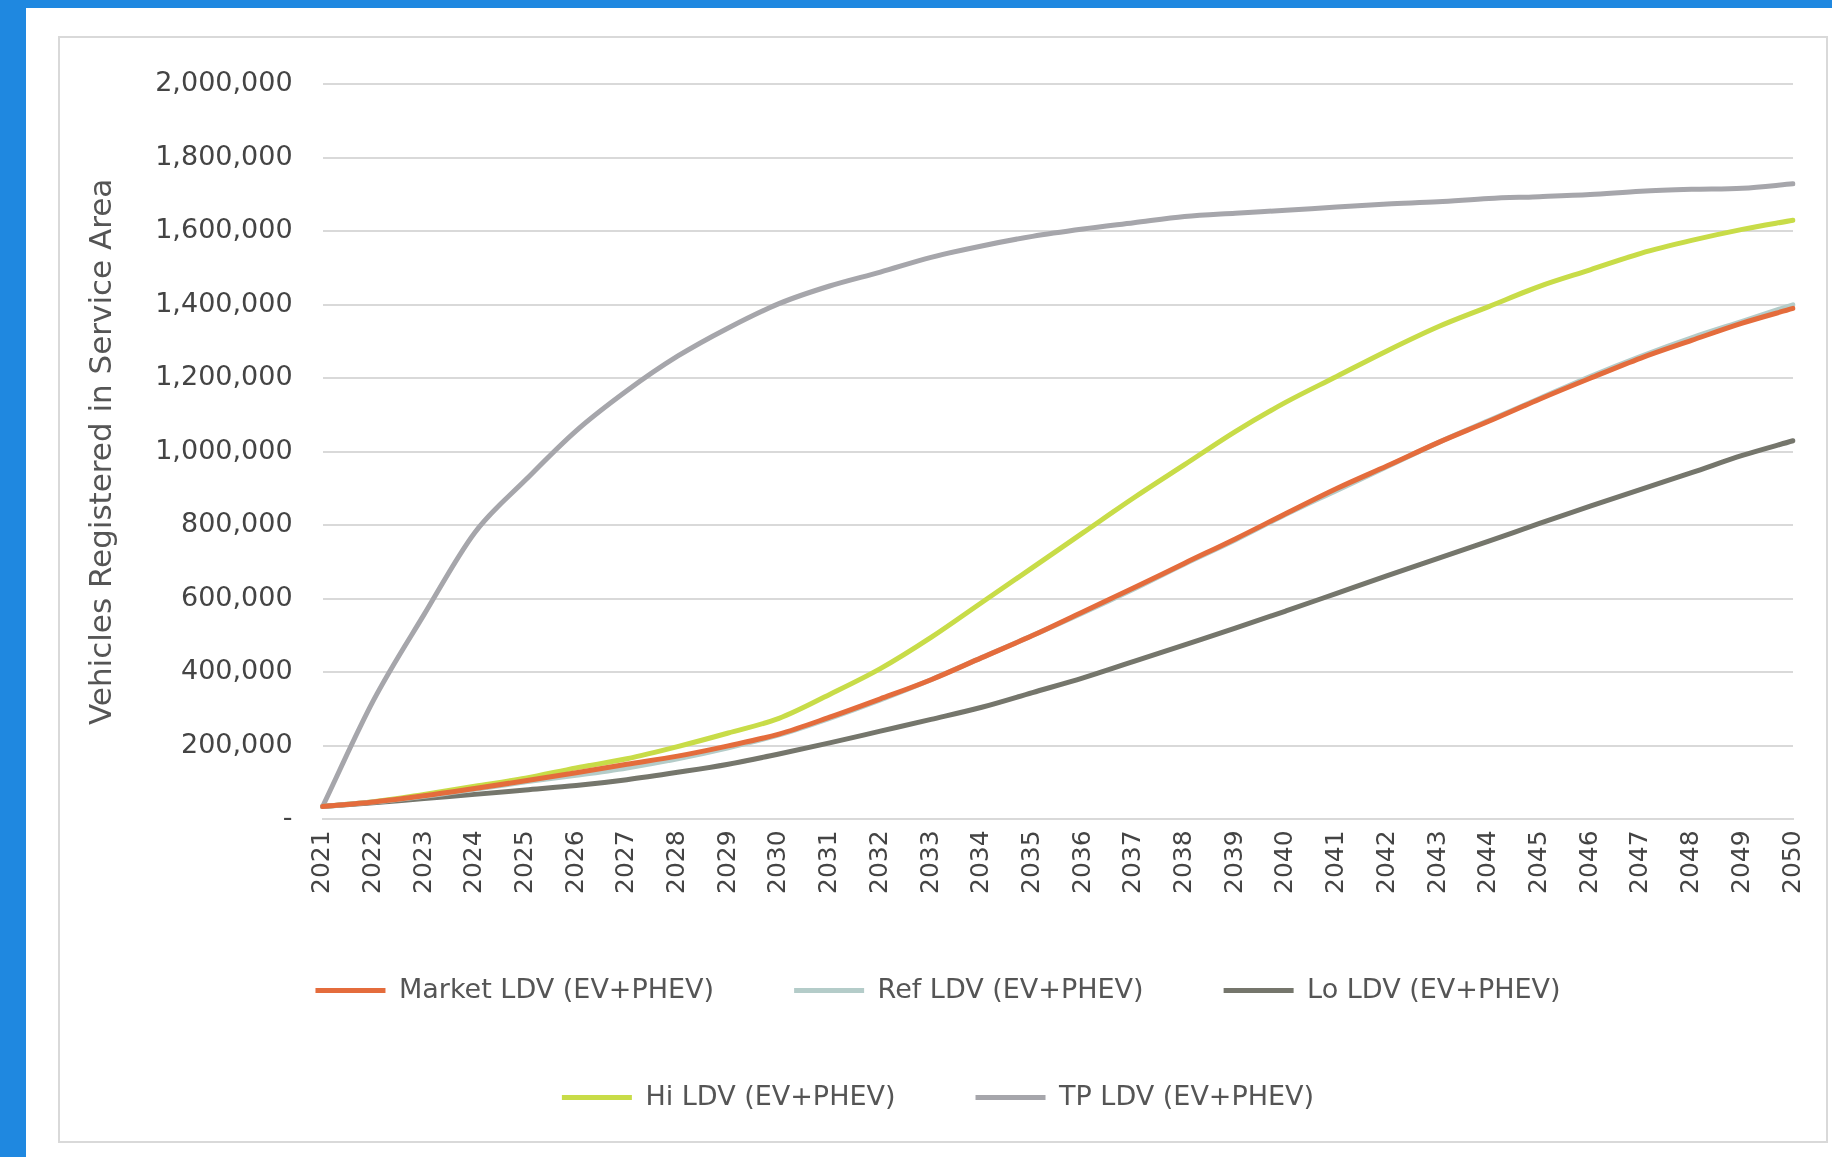  I want to click on x-tick-label: 2048, so click(1690, 862).